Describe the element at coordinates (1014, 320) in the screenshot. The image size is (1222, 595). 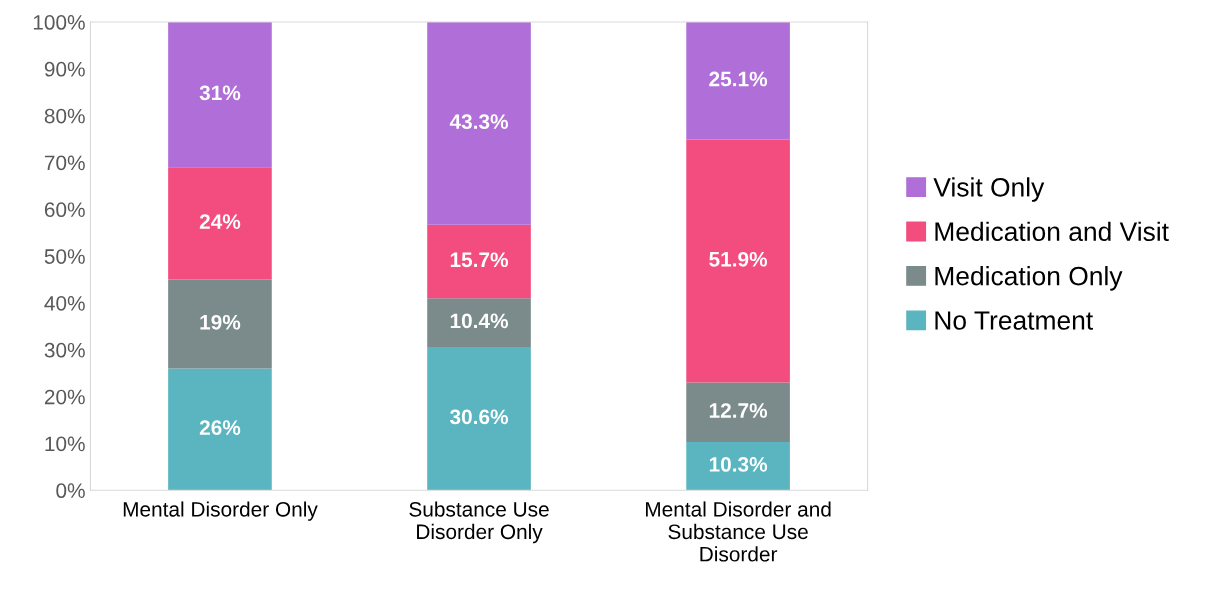
I see `legend-label: No Treatment` at that location.